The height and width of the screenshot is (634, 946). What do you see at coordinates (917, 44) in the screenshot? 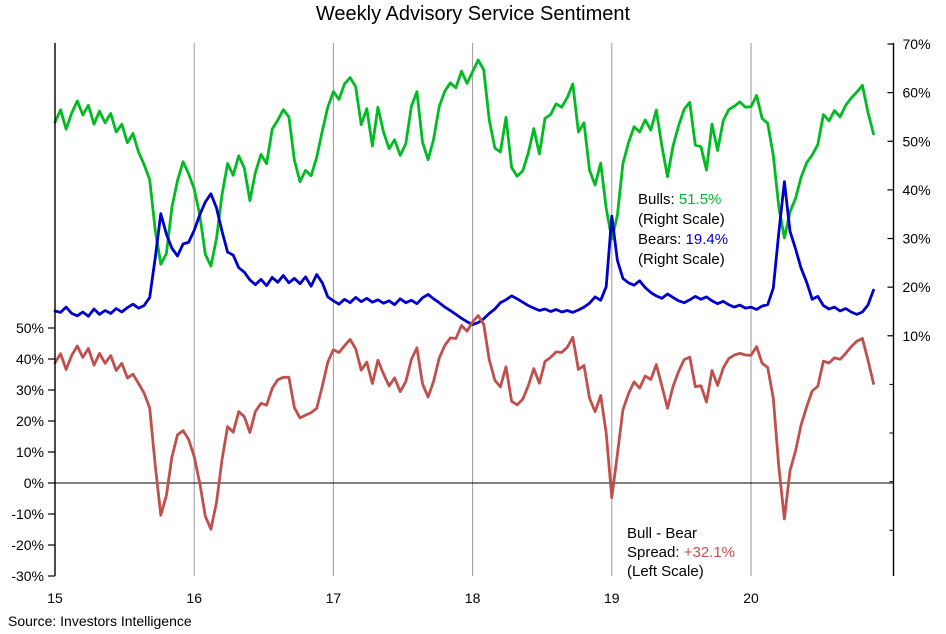
I see `right-axis-tick-label: 70%` at bounding box center [917, 44].